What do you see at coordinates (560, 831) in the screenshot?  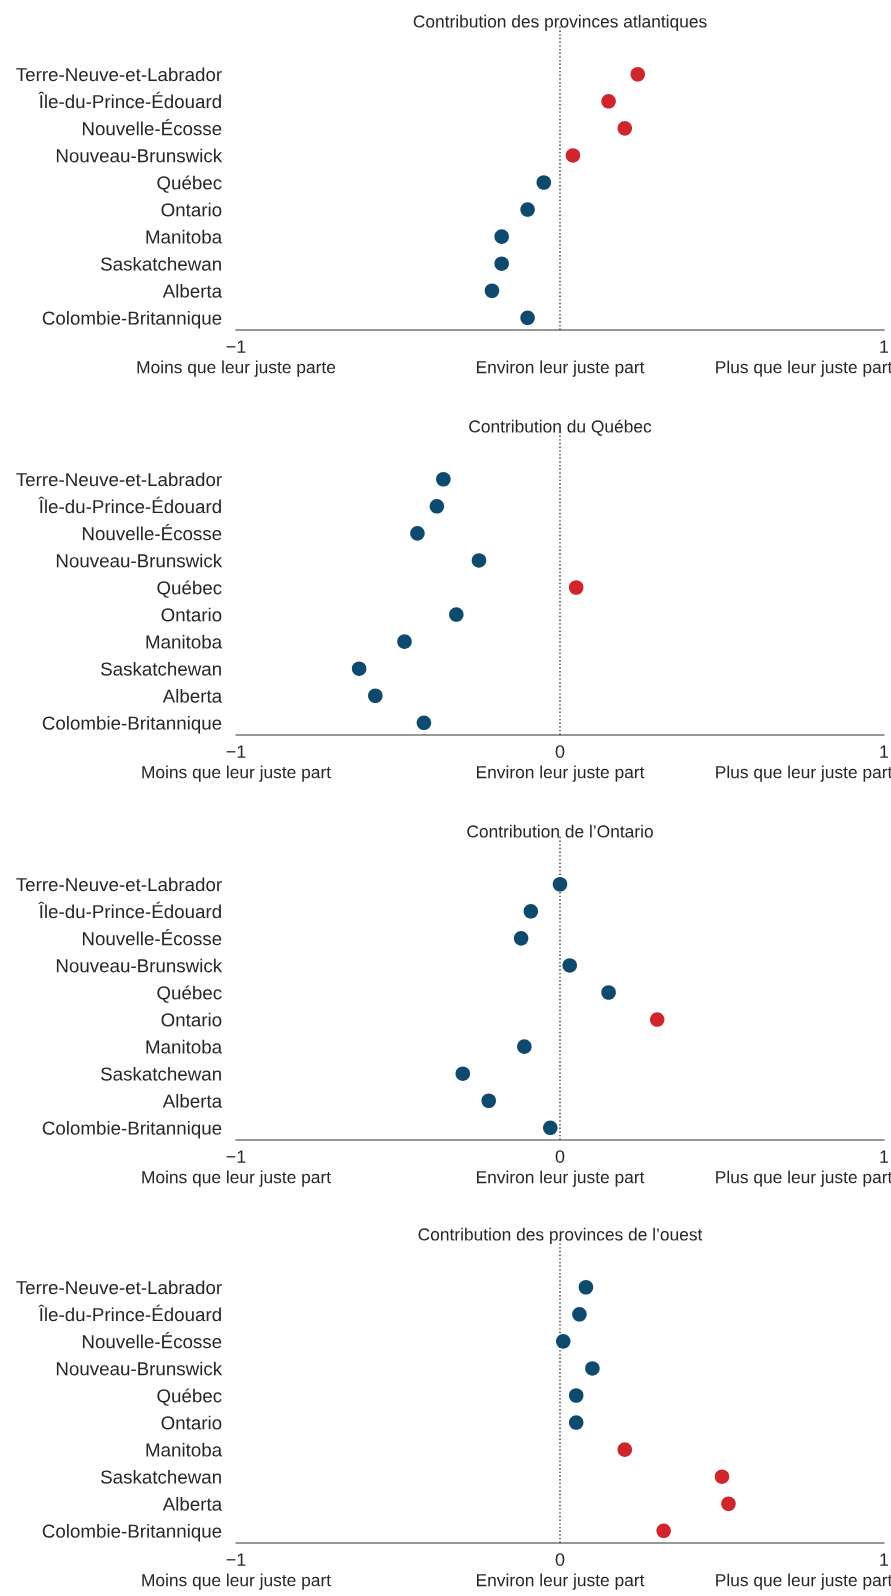 I see `chart-title: Contribution de l’Ontario` at bounding box center [560, 831].